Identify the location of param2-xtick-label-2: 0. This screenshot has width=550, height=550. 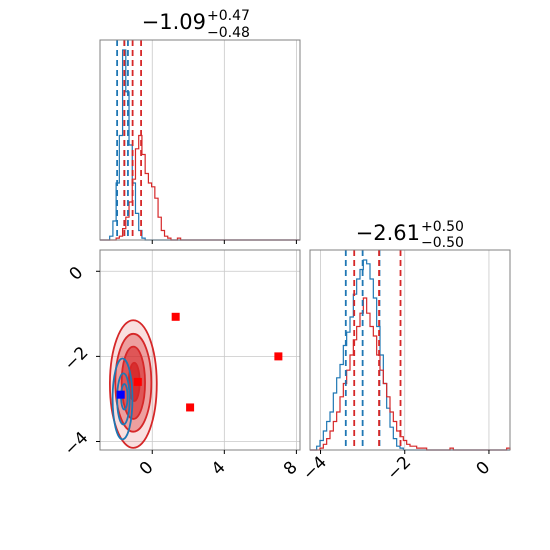
(484, 469).